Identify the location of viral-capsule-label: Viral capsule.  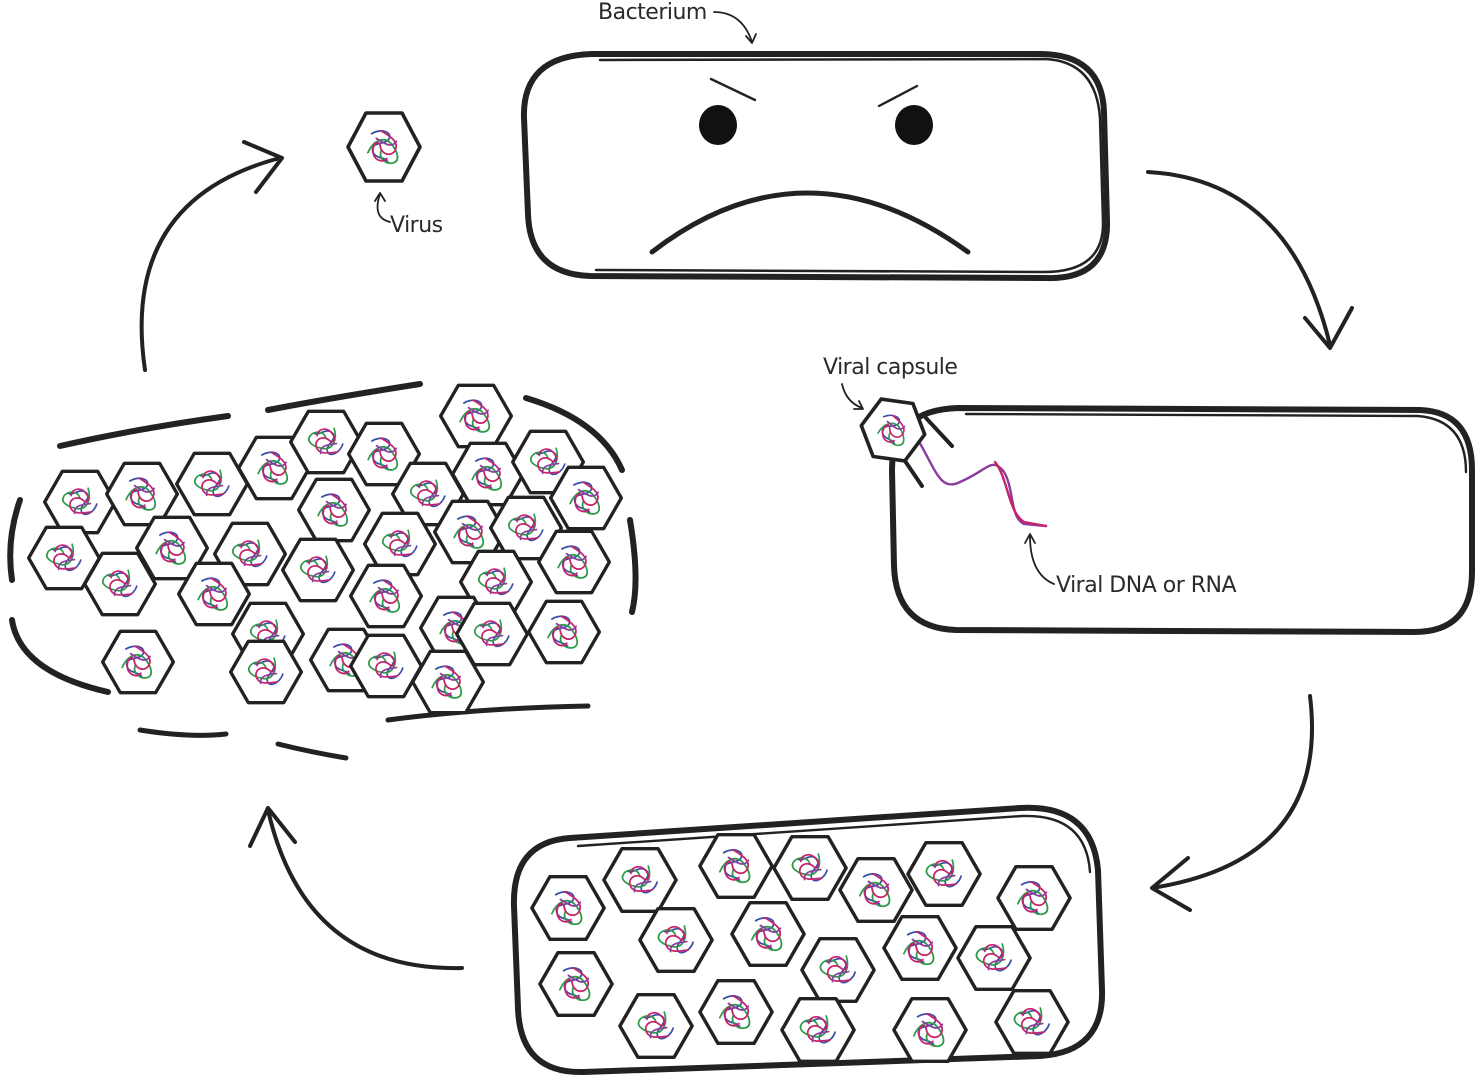
(890, 367).